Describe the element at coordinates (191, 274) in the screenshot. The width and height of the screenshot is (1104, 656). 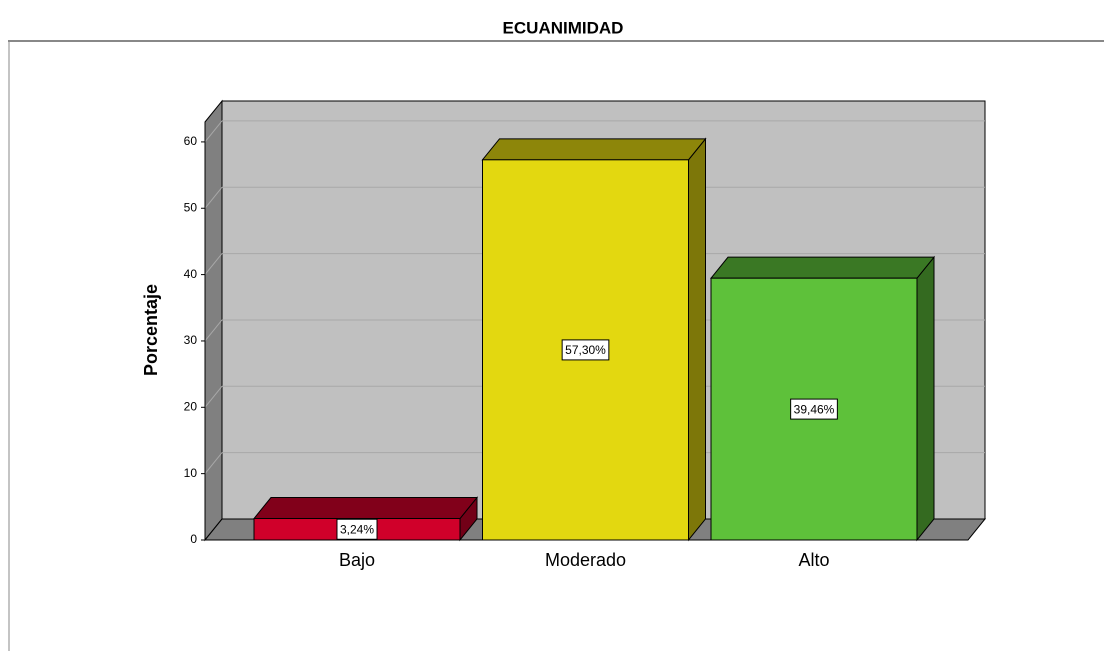
I see `y-tick-label: 40` at that location.